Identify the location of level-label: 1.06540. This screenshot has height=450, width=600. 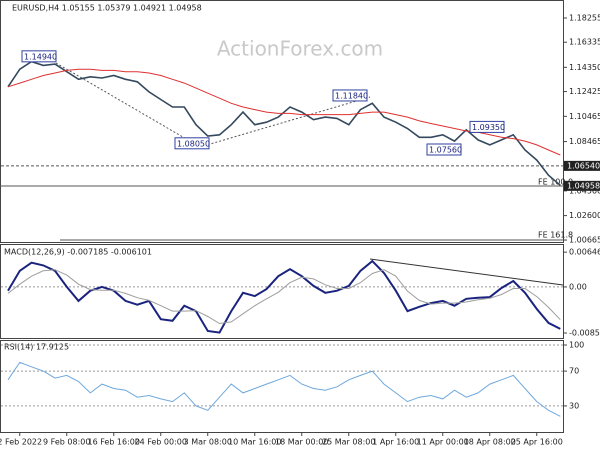
(583, 165).